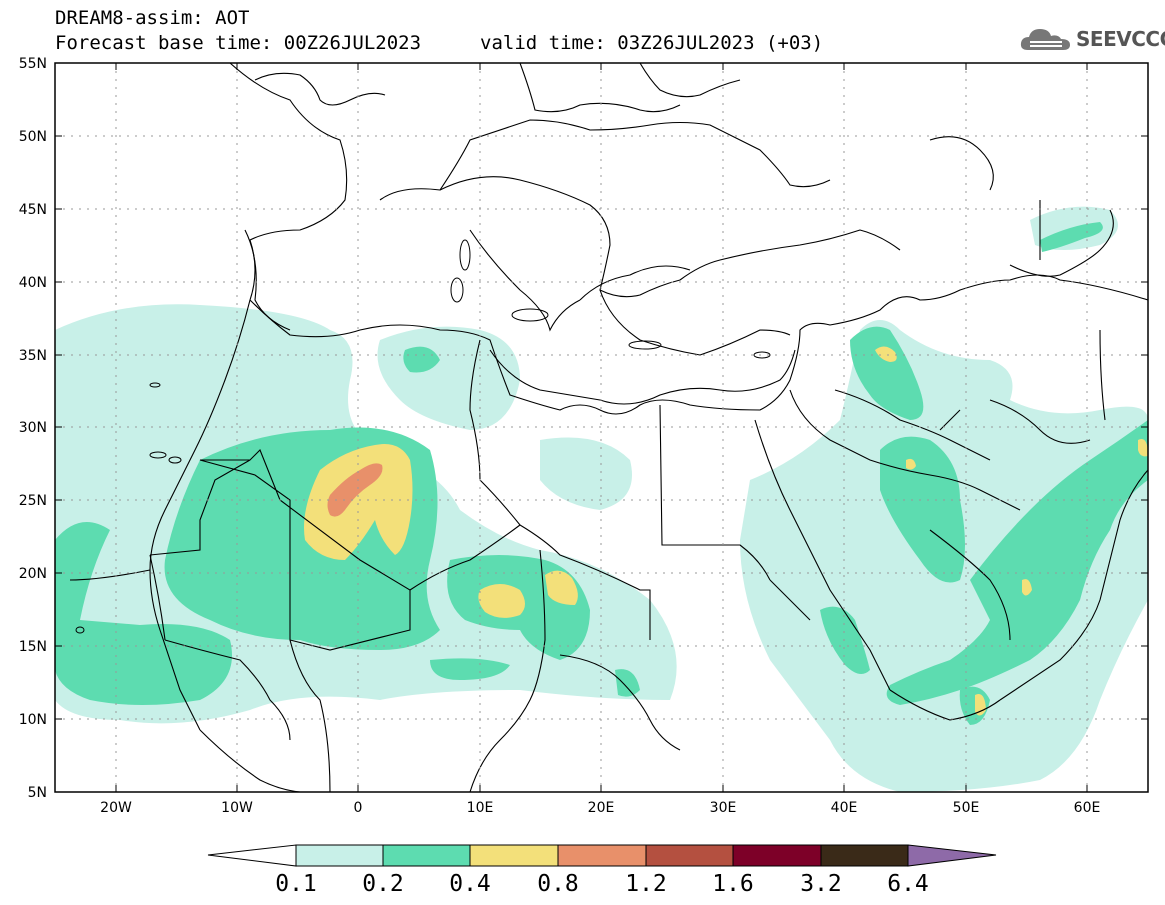  What do you see at coordinates (952, 855) in the screenshot?
I see `colorbar-over-triangle` at bounding box center [952, 855].